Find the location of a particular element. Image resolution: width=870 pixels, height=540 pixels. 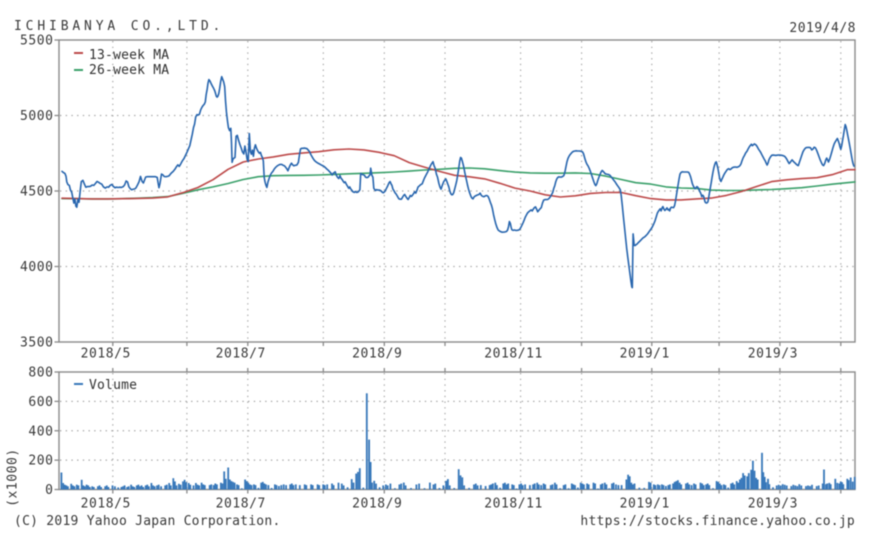

y-axis-label-volume: 0 is located at coordinates (49, 490).